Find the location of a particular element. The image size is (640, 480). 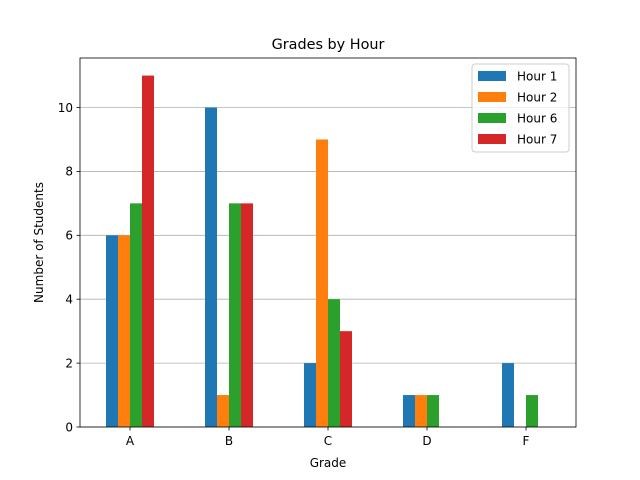

x-tick-label: B is located at coordinates (229, 441).